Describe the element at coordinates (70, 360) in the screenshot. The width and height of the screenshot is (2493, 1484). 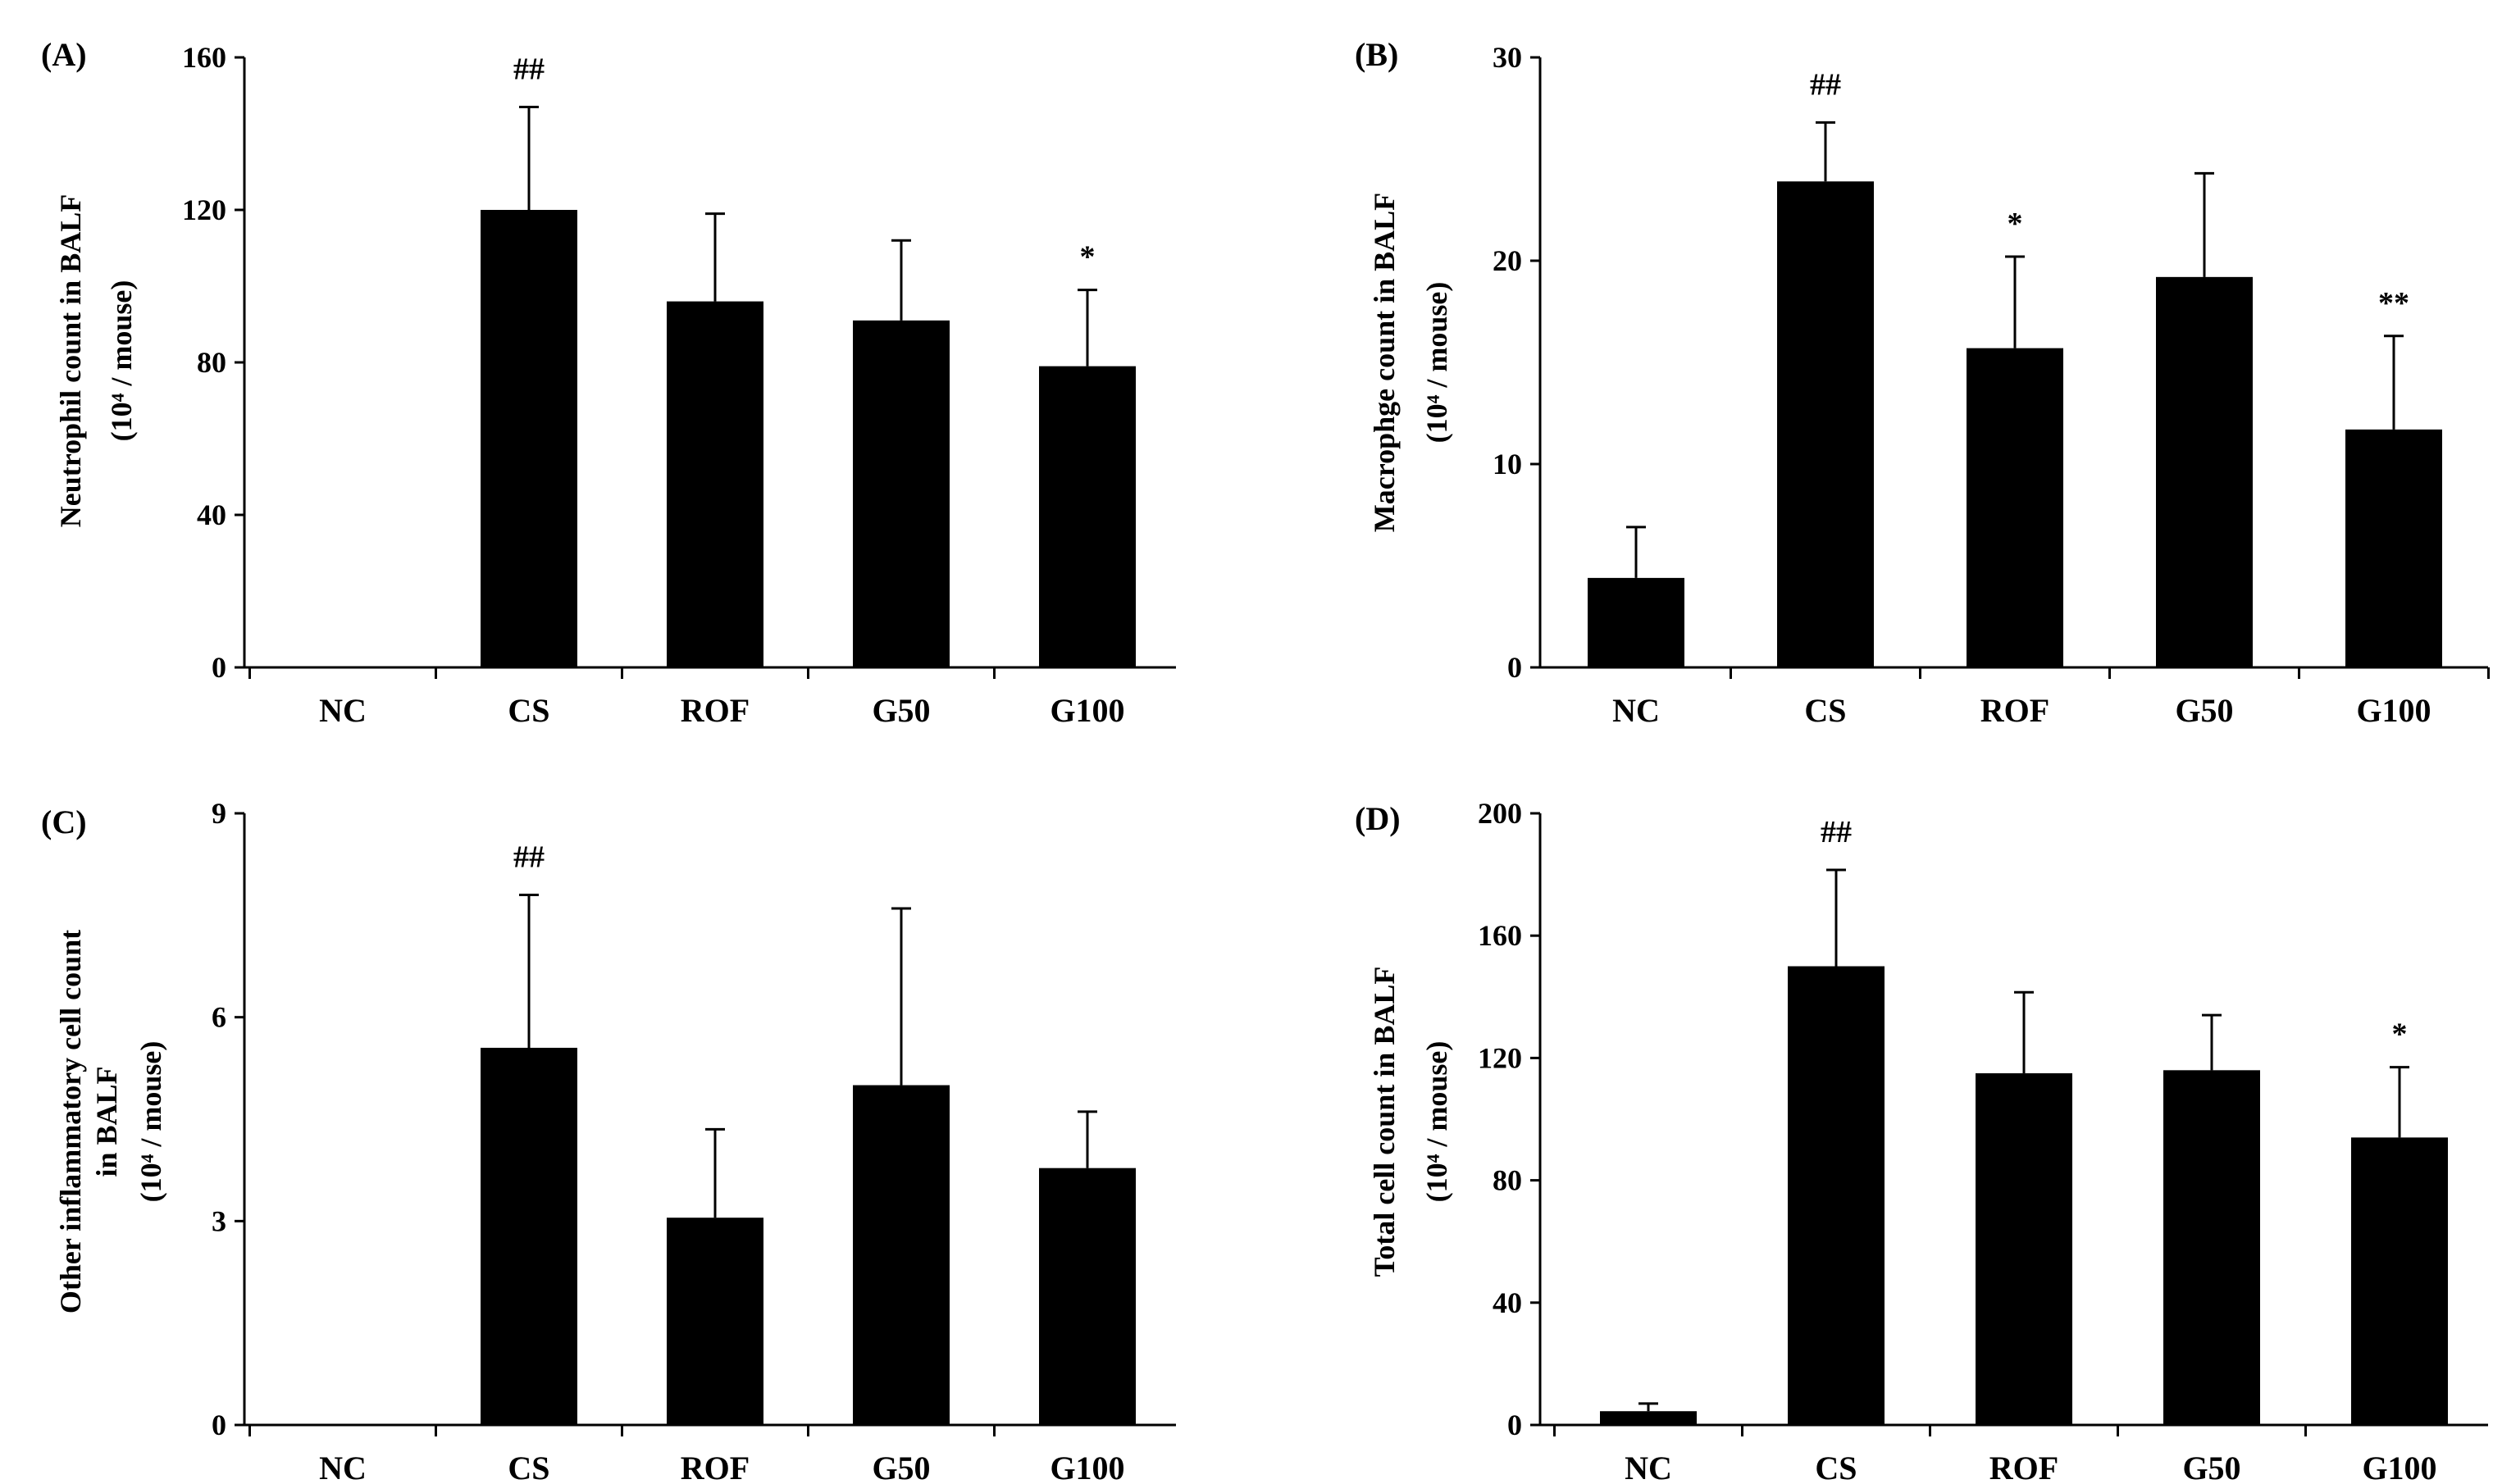
I see `y-axis-title-line: Neutrophil count in BALF` at that location.